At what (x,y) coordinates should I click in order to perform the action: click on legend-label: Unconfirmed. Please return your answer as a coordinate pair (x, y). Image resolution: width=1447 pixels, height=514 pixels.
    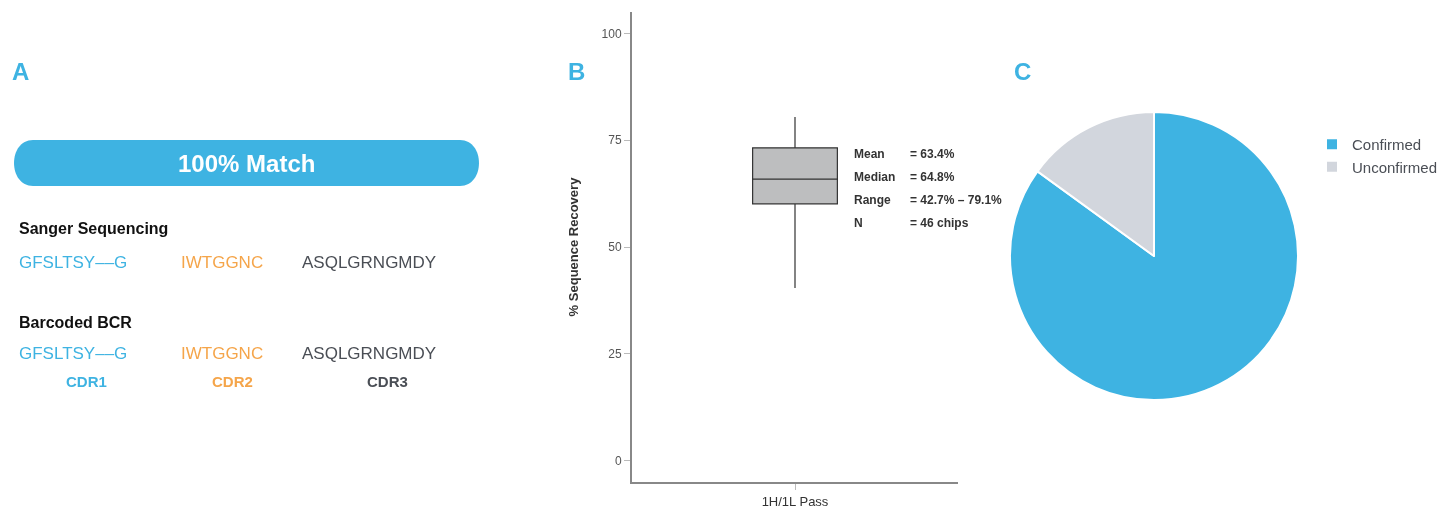
    Looking at the image, I should click on (1395, 167).